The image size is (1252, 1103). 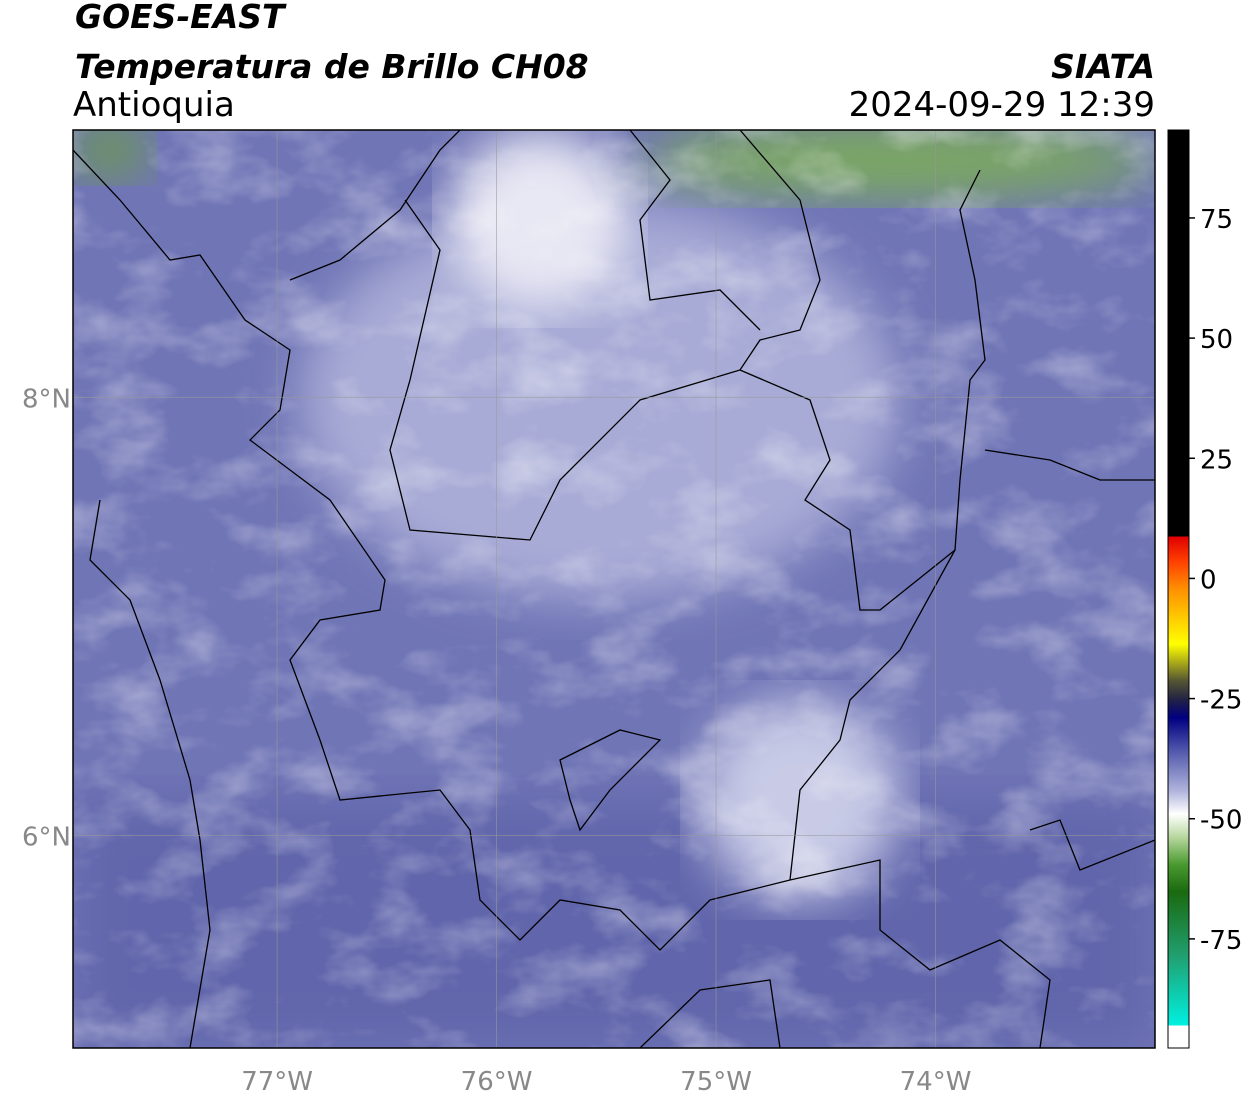 What do you see at coordinates (1221, 821) in the screenshot?
I see `colorbar-tick-label: -50` at bounding box center [1221, 821].